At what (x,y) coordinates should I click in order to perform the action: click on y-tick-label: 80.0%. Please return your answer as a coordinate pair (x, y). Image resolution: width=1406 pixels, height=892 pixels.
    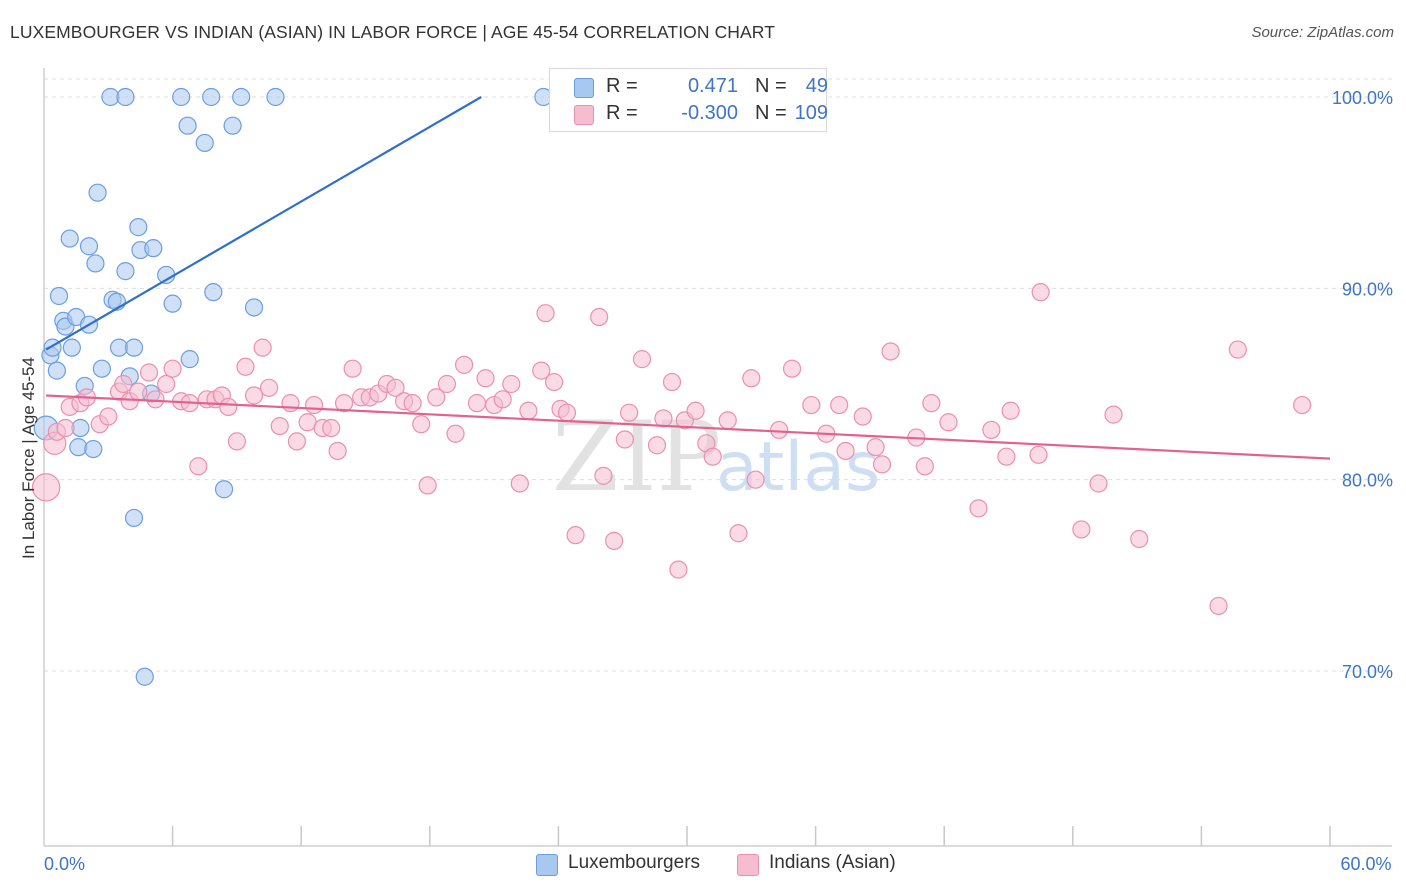
    Looking at the image, I should click on (1367, 481).